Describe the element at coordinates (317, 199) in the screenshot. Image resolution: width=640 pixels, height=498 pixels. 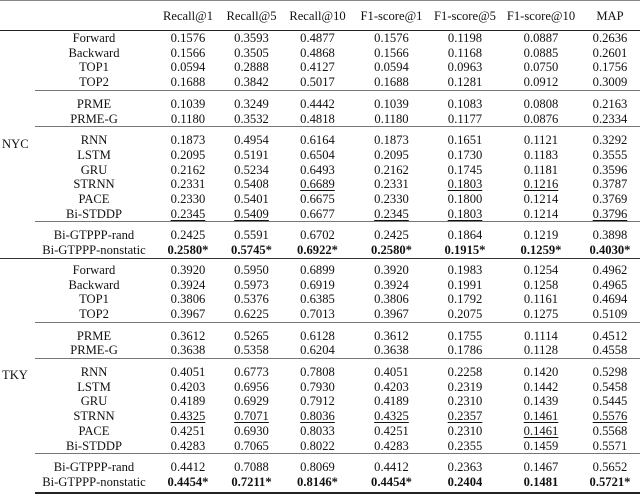
I see `metric-value: 0.6675` at that location.